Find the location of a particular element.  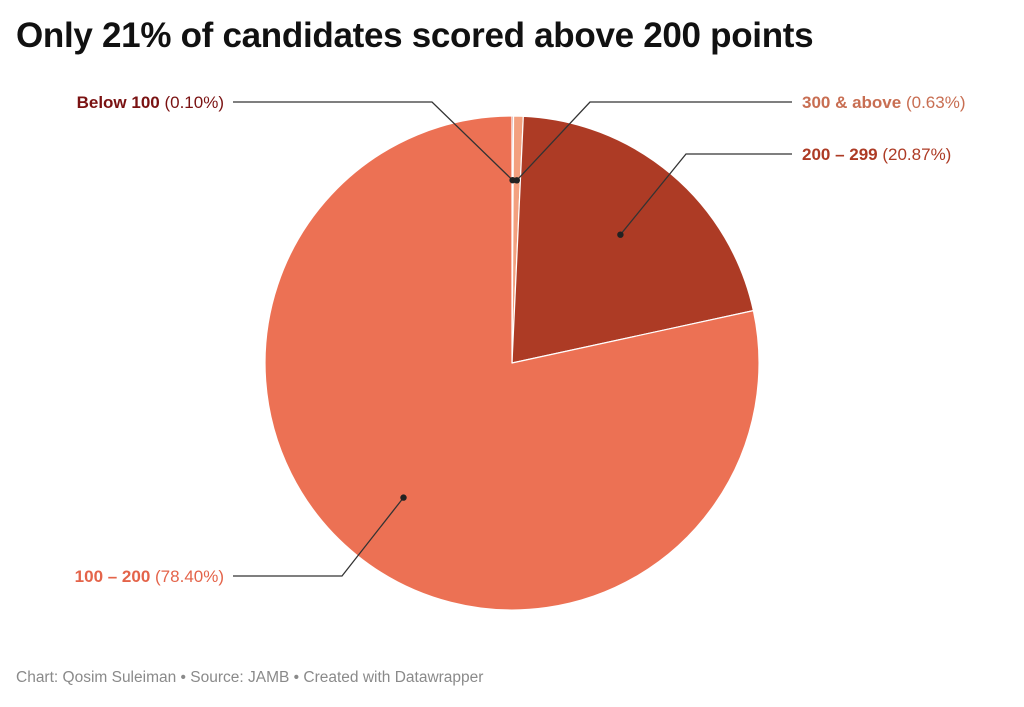

footer-author: Chart: Qosim Suleiman is located at coordinates (96, 677).